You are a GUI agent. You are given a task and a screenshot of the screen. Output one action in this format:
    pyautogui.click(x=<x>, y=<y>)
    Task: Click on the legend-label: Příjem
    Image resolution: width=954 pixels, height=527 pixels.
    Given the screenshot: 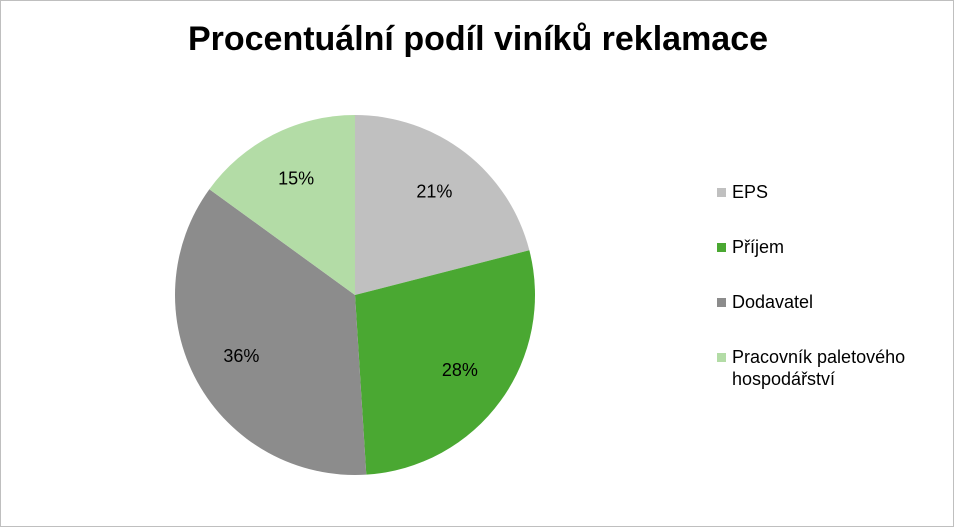 What is the action you would take?
    pyautogui.click(x=758, y=247)
    